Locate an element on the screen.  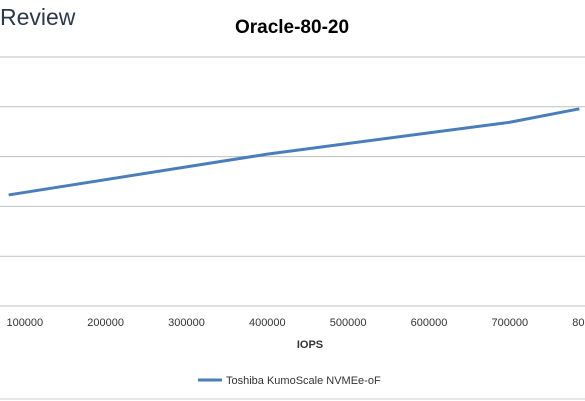
x-tick-label: 500000 is located at coordinates (348, 323).